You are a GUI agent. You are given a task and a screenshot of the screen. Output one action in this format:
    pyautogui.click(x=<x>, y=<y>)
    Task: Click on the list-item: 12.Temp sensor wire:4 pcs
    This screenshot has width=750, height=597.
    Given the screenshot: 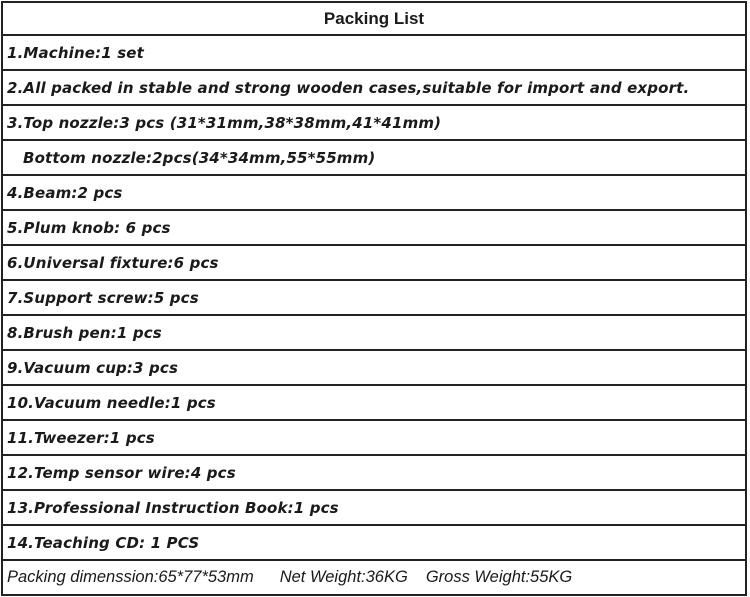 What is the action you would take?
    pyautogui.click(x=374, y=471)
    